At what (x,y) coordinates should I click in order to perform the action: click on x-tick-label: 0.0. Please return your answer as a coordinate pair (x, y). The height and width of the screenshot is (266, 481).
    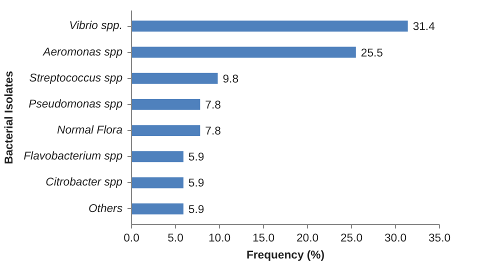
    Looking at the image, I should click on (132, 238).